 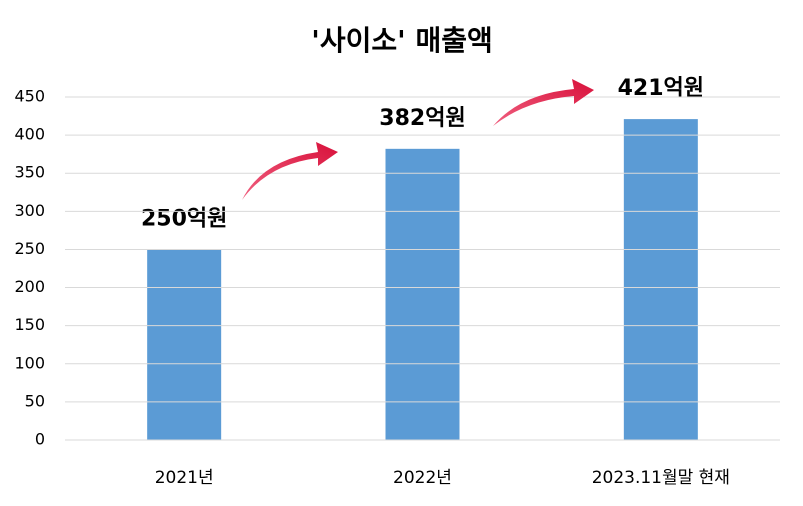 I want to click on y-tick-label: 150, so click(x=29, y=324).